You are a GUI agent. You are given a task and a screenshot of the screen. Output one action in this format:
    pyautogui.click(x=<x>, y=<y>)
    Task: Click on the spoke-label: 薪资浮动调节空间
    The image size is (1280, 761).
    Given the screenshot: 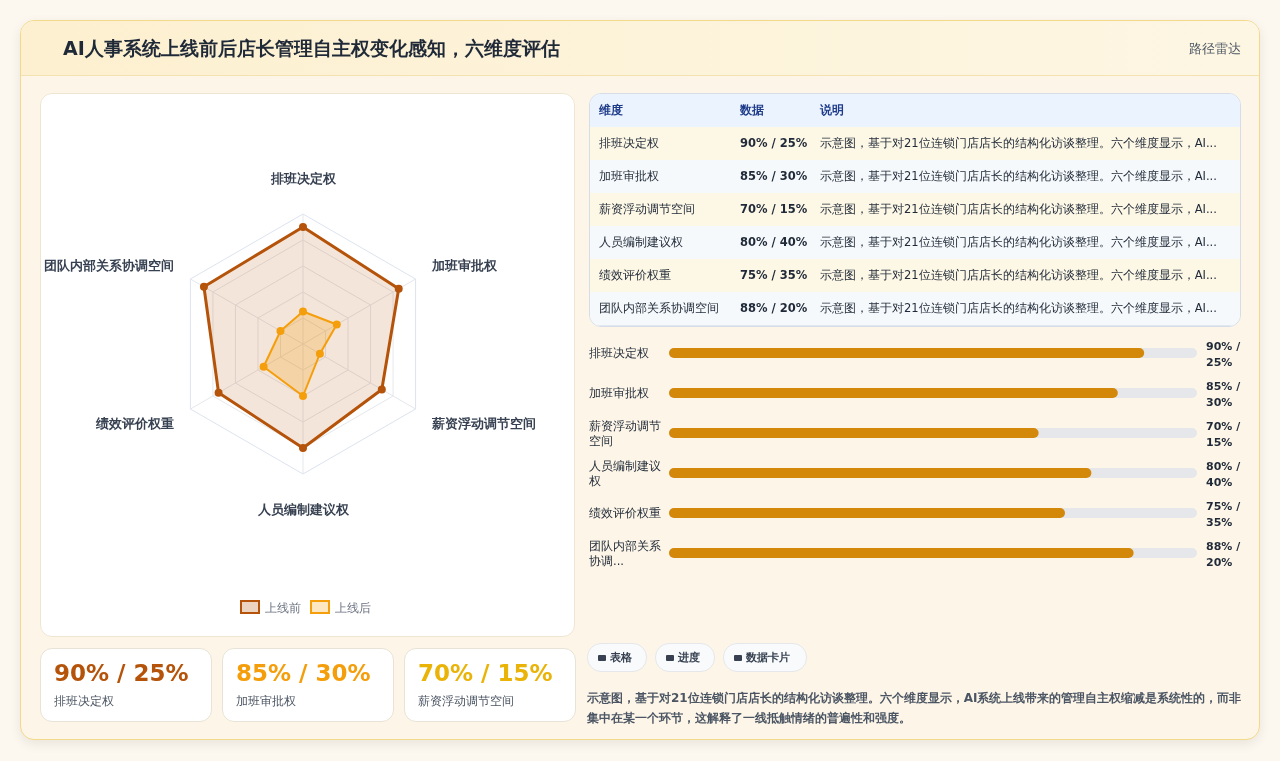 What is the action you would take?
    pyautogui.click(x=483, y=423)
    